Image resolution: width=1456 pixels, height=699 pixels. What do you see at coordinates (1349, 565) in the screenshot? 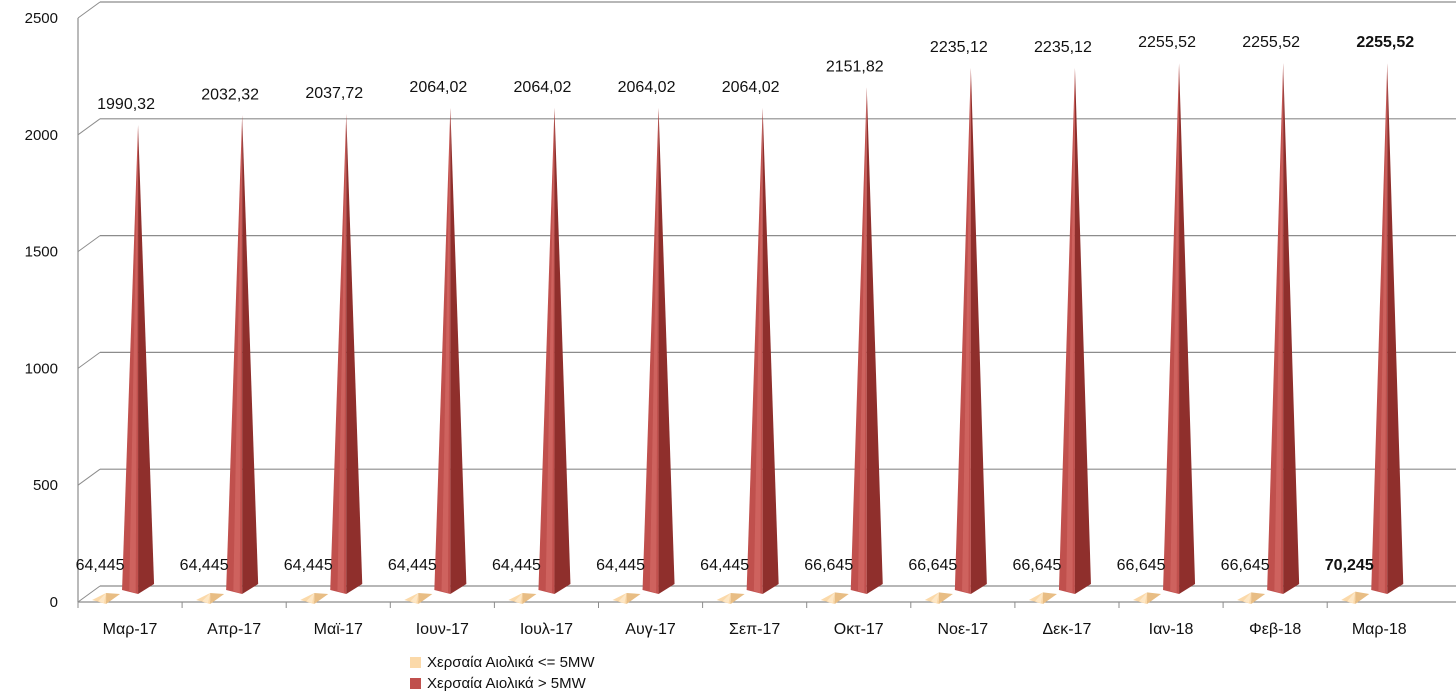
I see `data-label-small-wind: 70,245` at bounding box center [1349, 565].